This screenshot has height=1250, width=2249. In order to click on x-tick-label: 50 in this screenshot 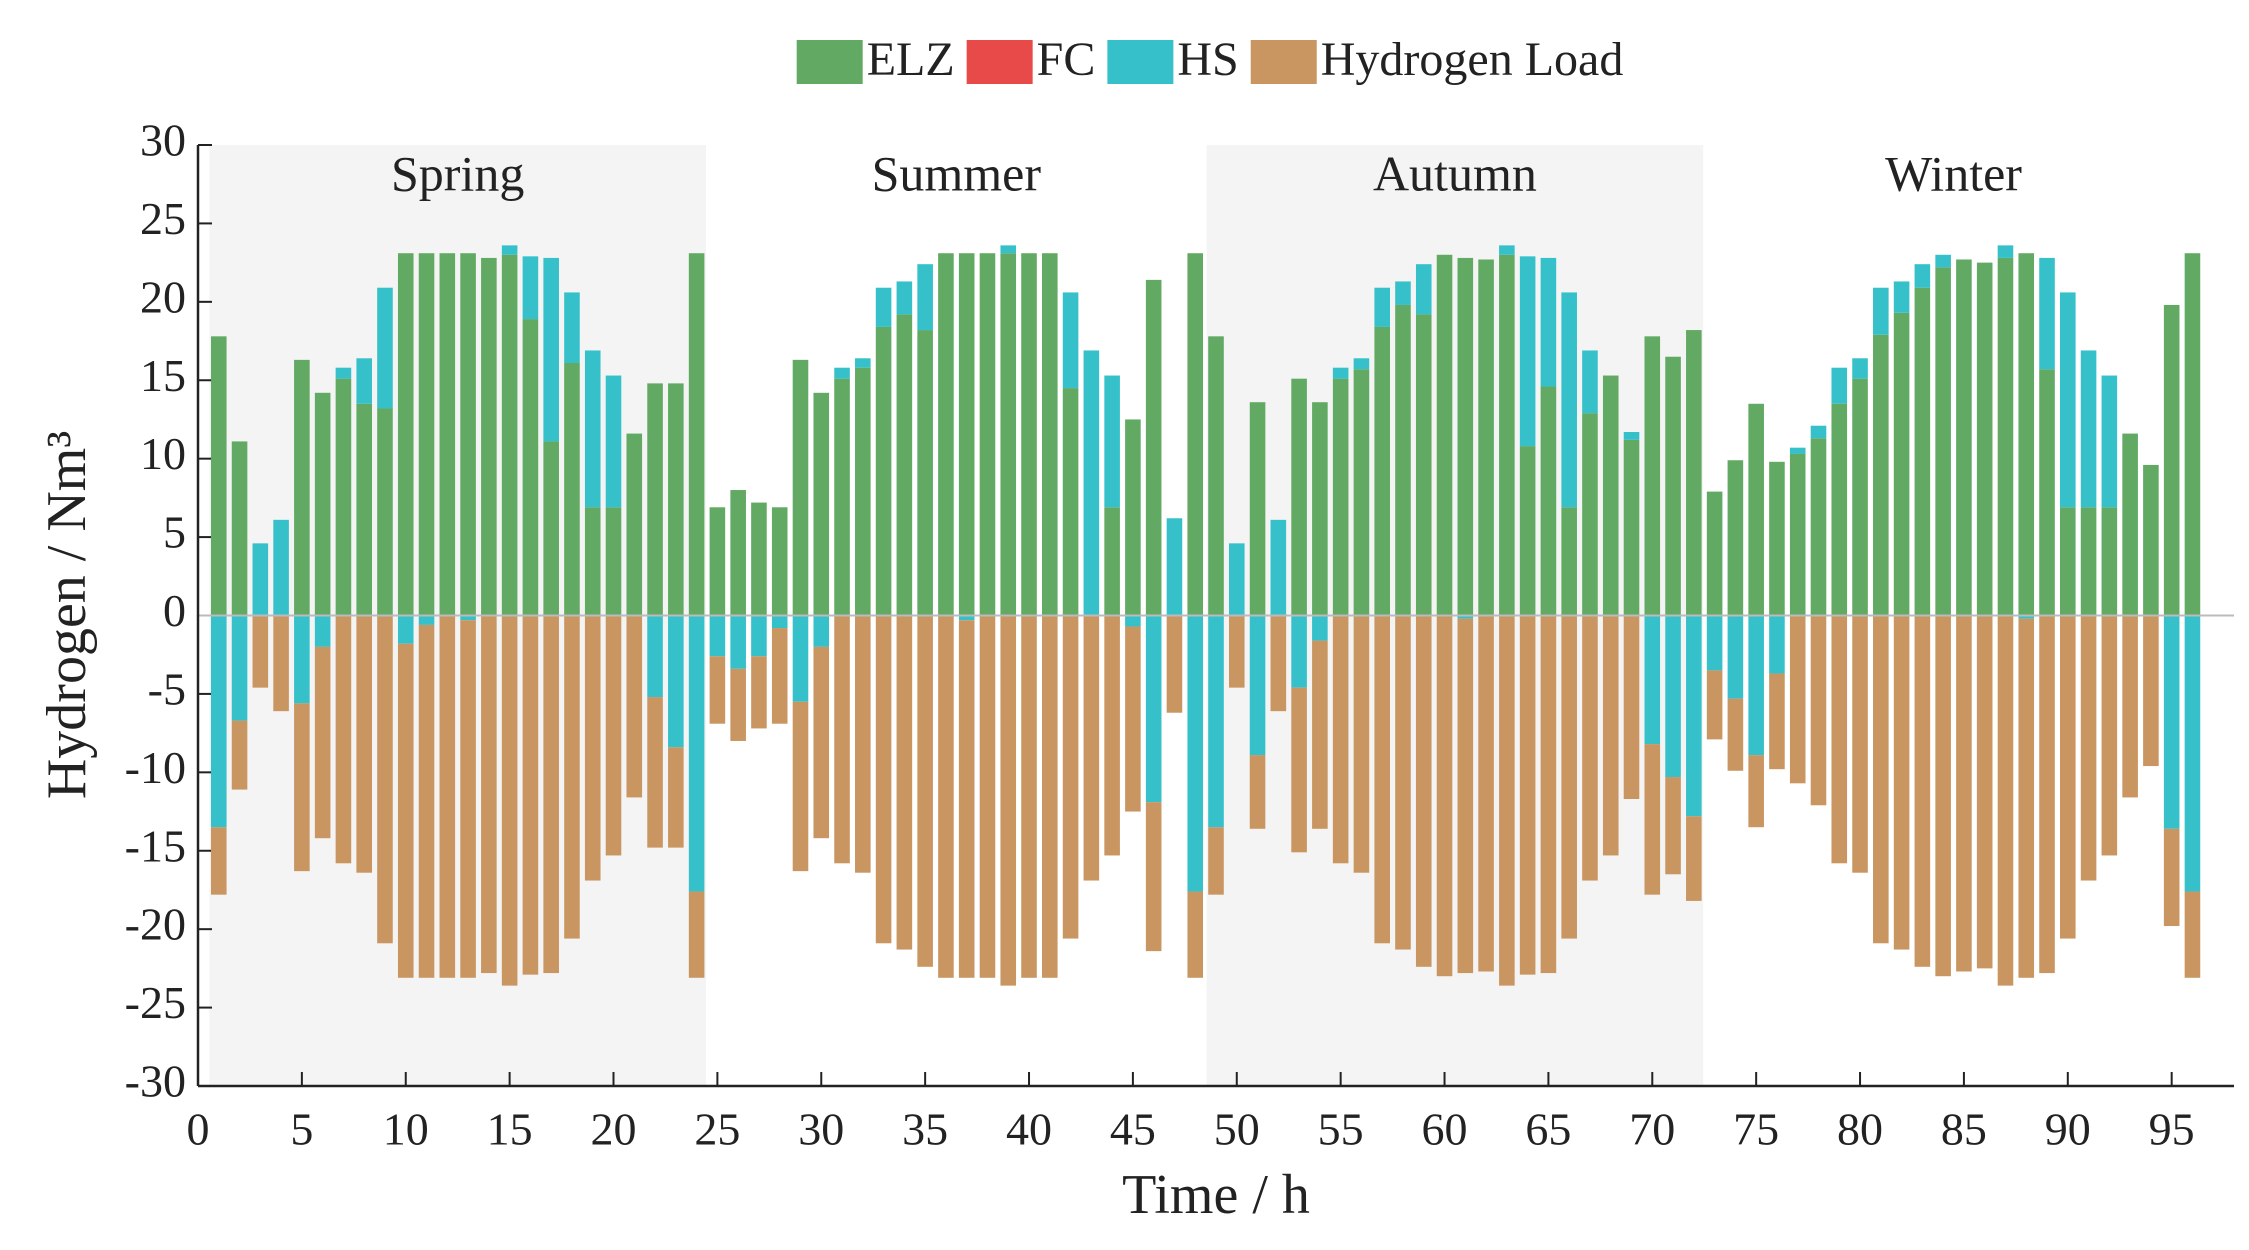, I will do `click(1237, 1129)`.